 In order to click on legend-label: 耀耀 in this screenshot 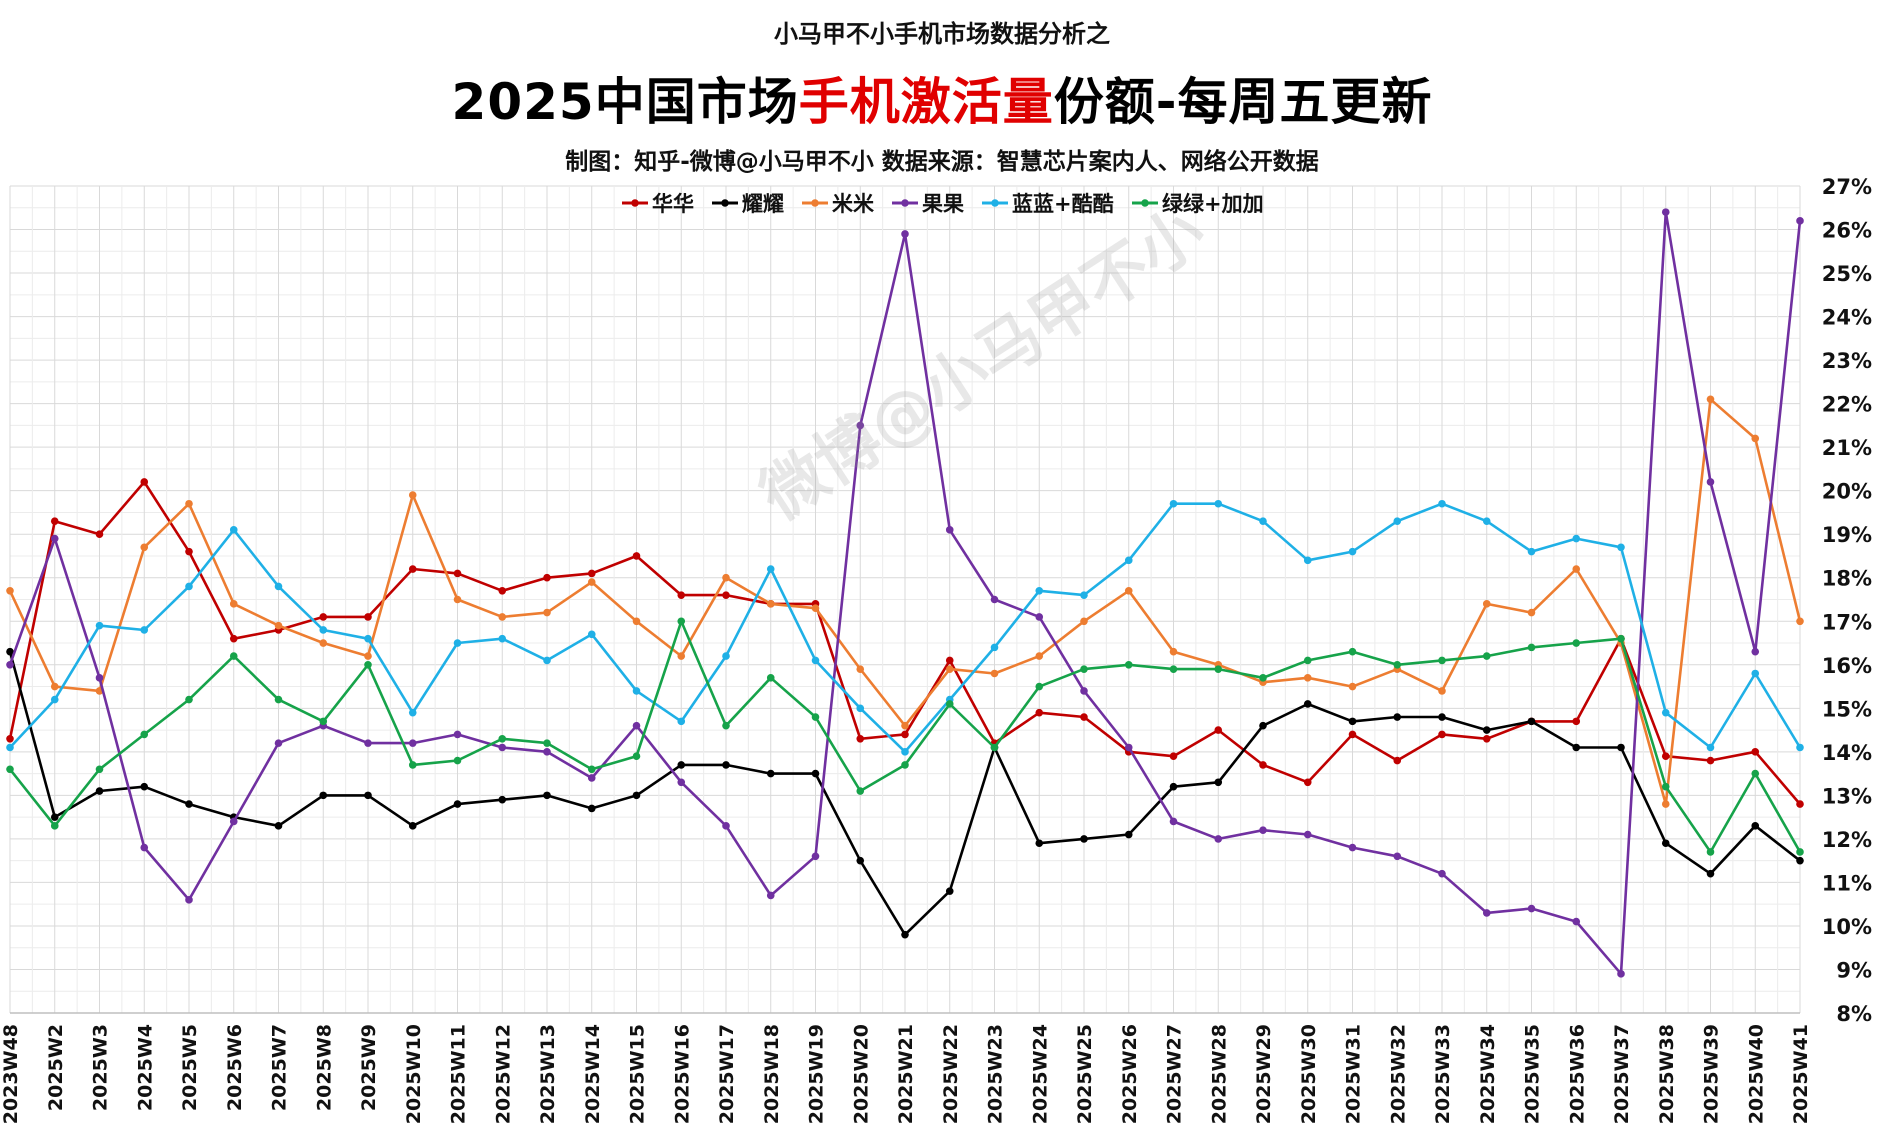, I will do `click(763, 204)`.